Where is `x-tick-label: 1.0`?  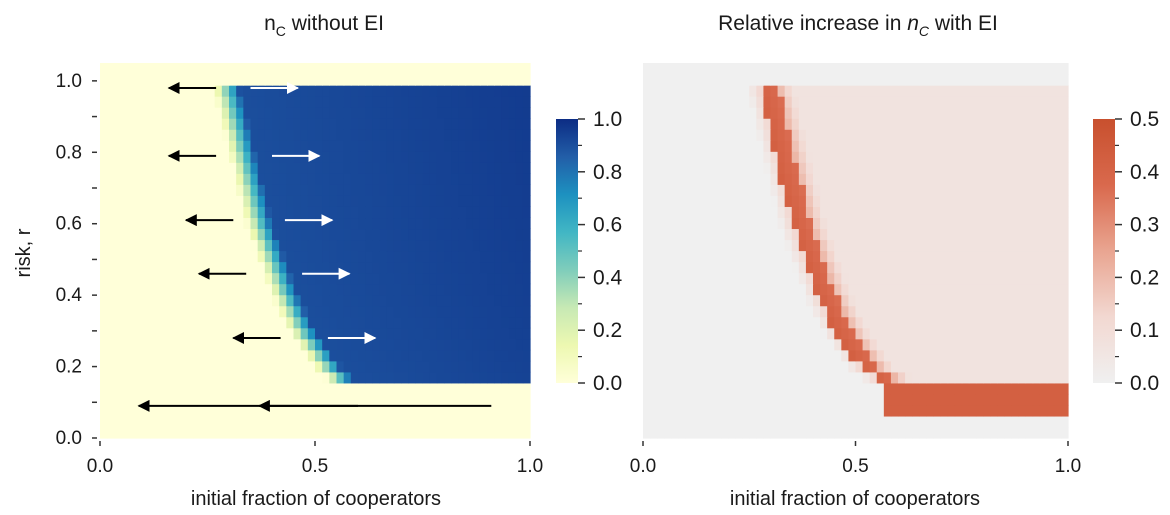
x-tick-label: 1.0 is located at coordinates (1068, 466).